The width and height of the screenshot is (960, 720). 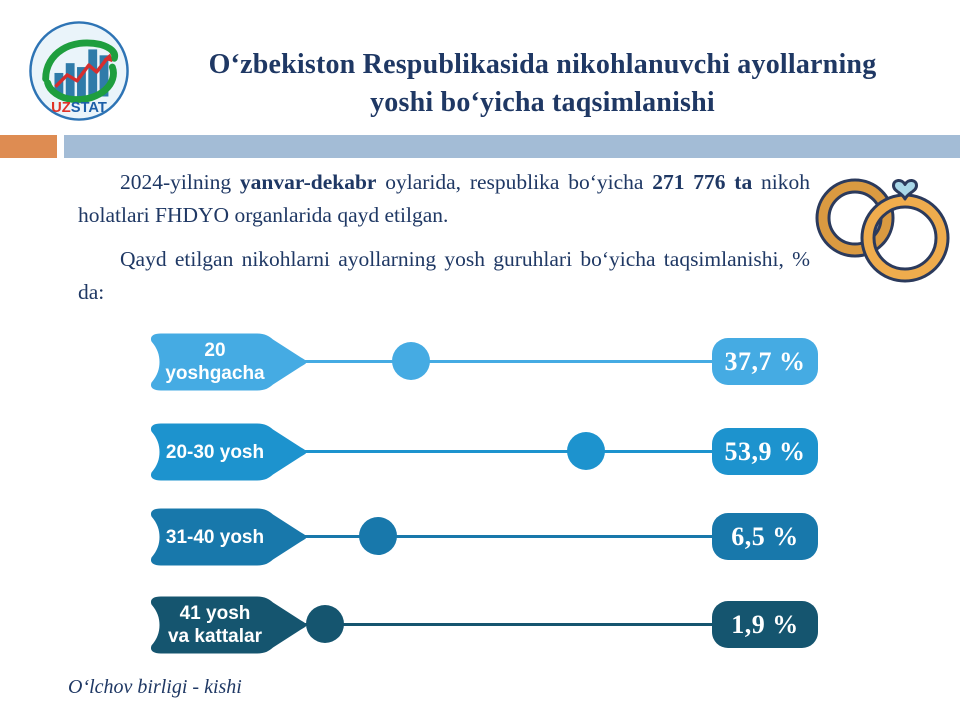 What do you see at coordinates (702, 182) in the screenshot?
I see `intro-p1-bold-total: 271 776 ta` at bounding box center [702, 182].